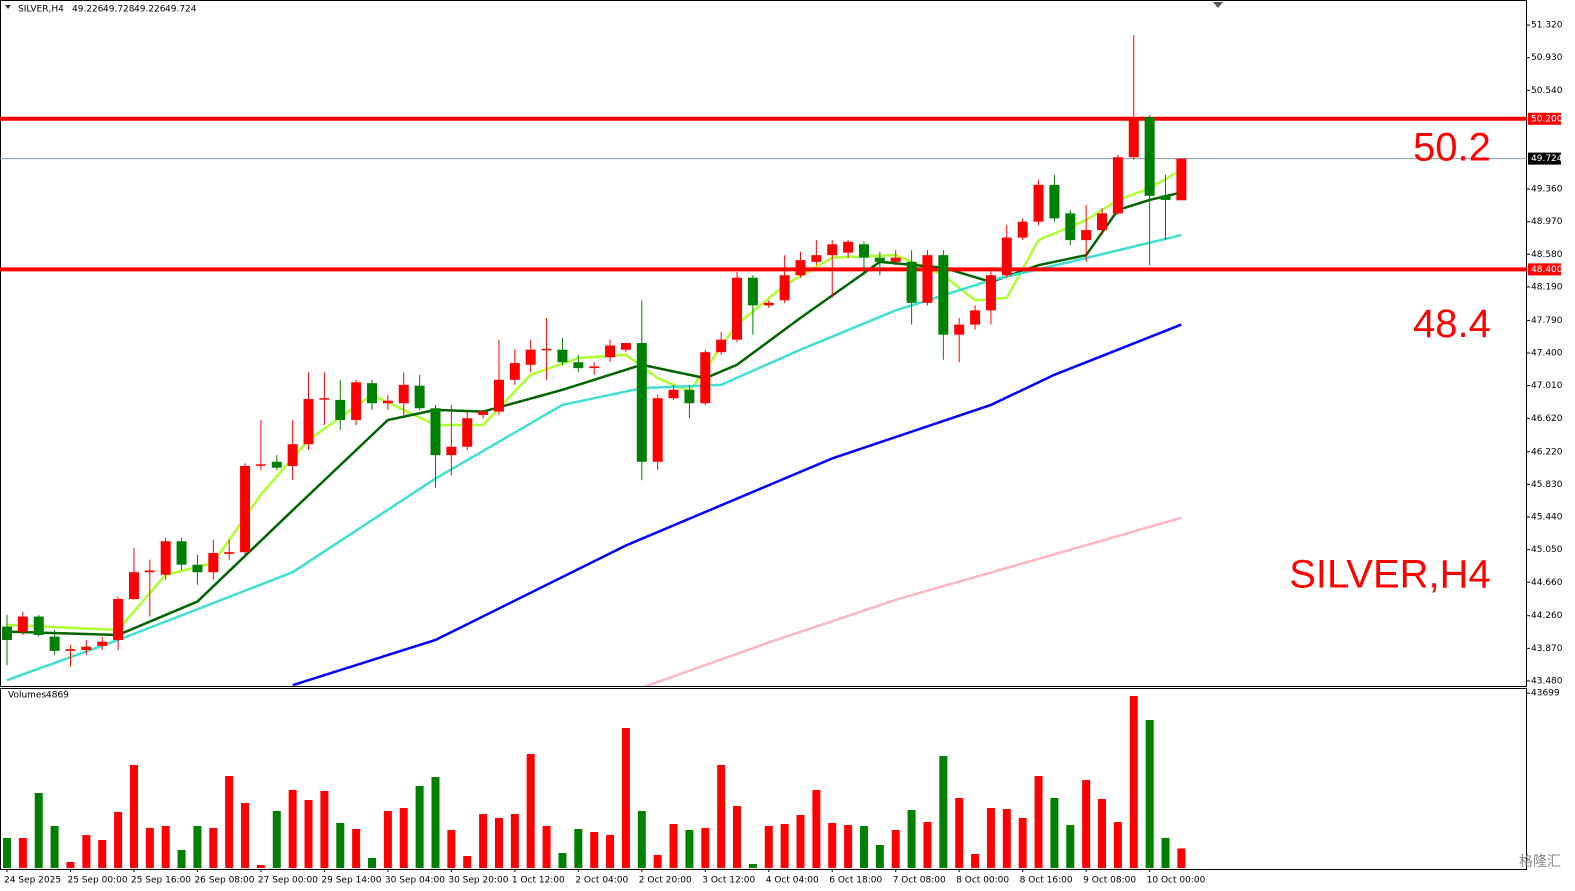 Image resolution: width=1575 pixels, height=891 pixels. What do you see at coordinates (1547, 255) in the screenshot?
I see `y-tick-label: 48.580` at bounding box center [1547, 255].